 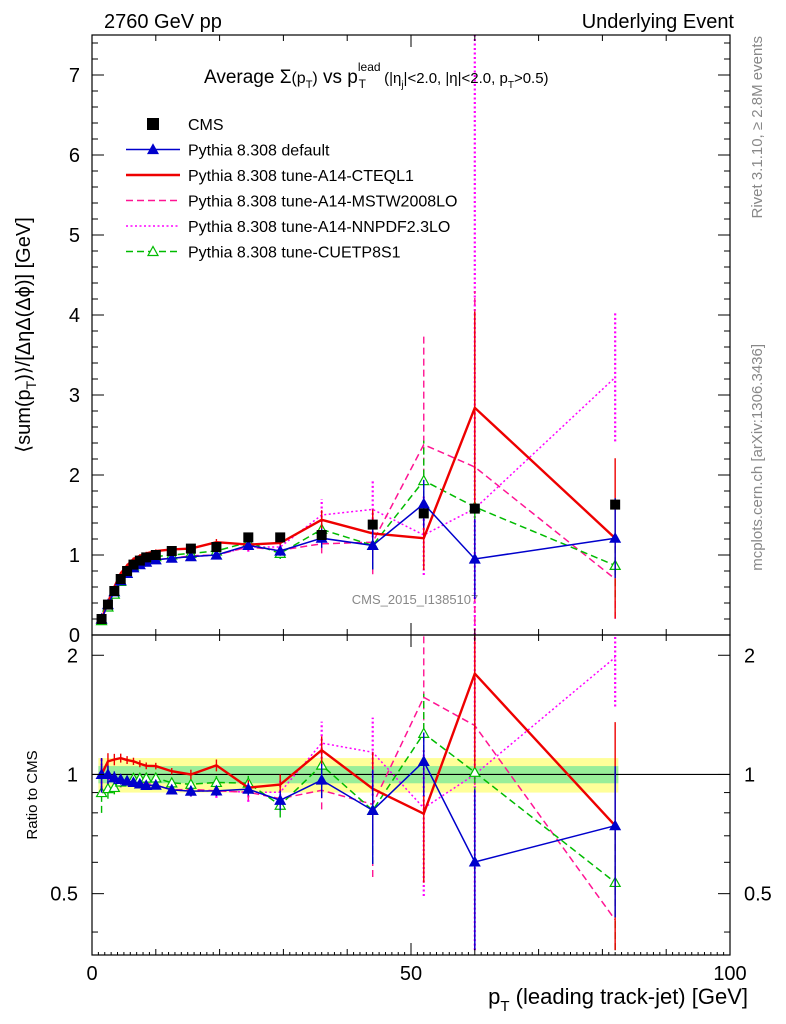 What do you see at coordinates (24, 420) in the screenshot?
I see `ylabel-open: ⟨sum(p` at bounding box center [24, 420].